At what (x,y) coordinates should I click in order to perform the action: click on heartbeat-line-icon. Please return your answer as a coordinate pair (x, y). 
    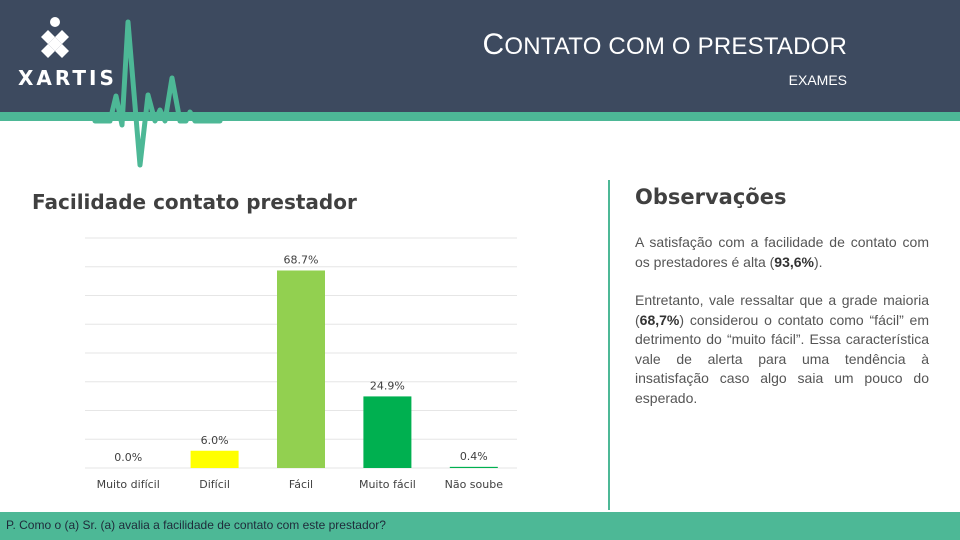
    Looking at the image, I should click on (157, 93).